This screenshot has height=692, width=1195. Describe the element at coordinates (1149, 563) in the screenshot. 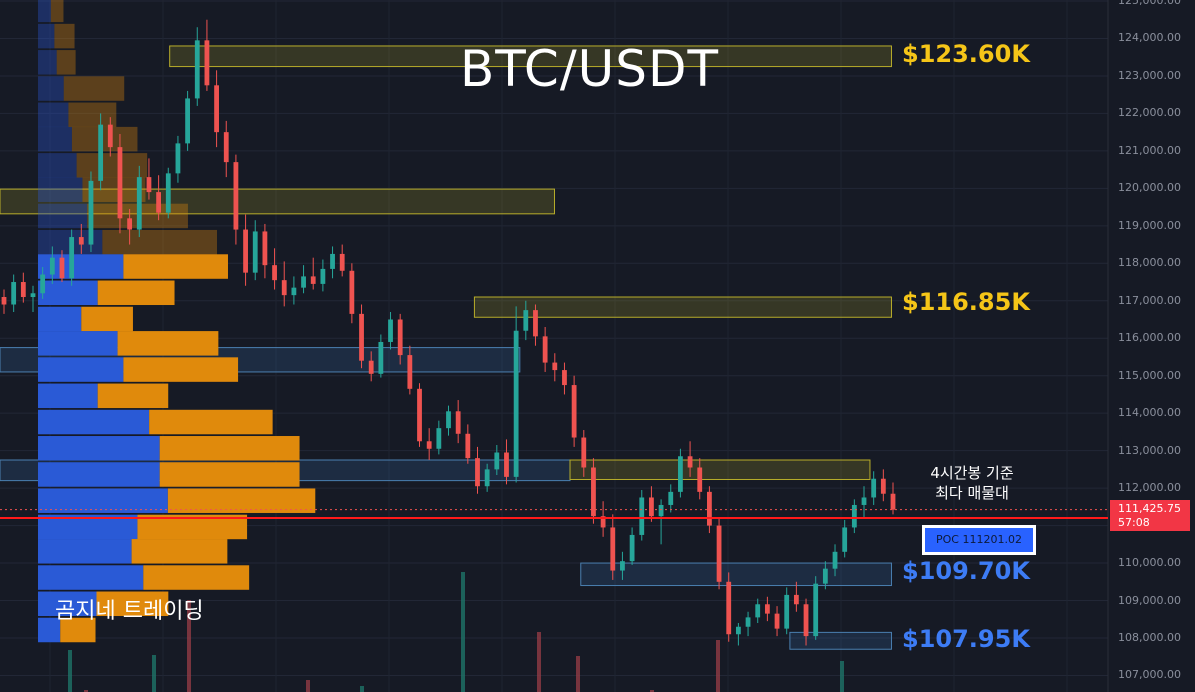

I see `y-tick-label: 110,000.00` at that location.